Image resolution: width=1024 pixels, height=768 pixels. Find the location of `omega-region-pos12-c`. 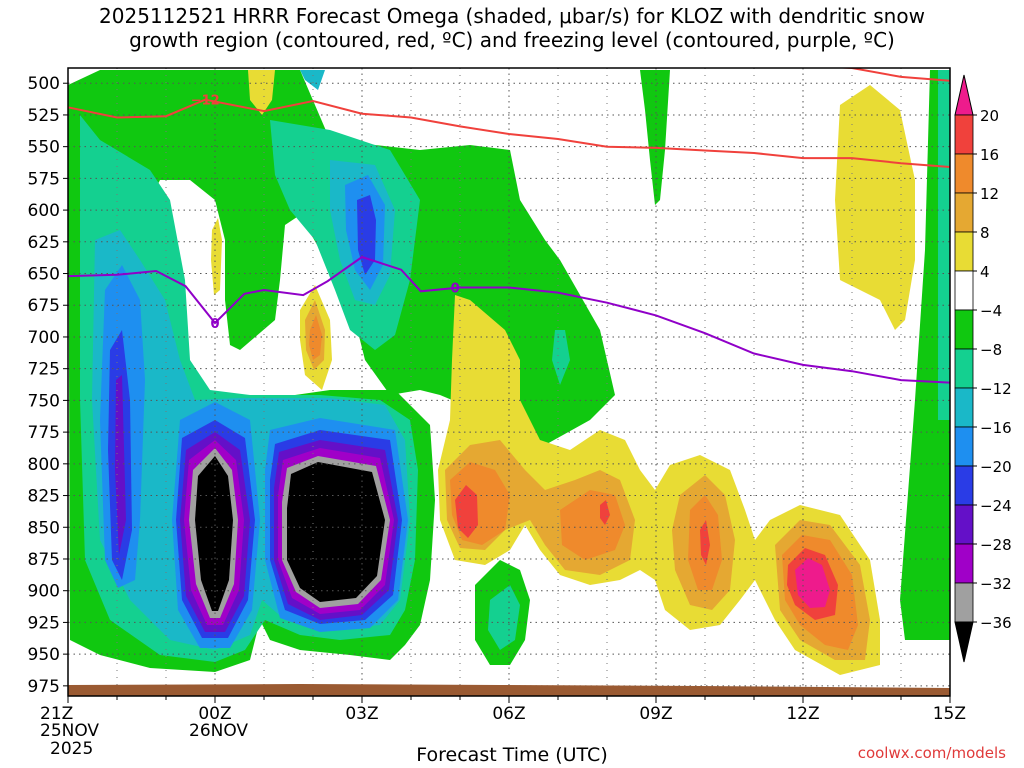

omega-region-pos12-c is located at coordinates (592, 525).